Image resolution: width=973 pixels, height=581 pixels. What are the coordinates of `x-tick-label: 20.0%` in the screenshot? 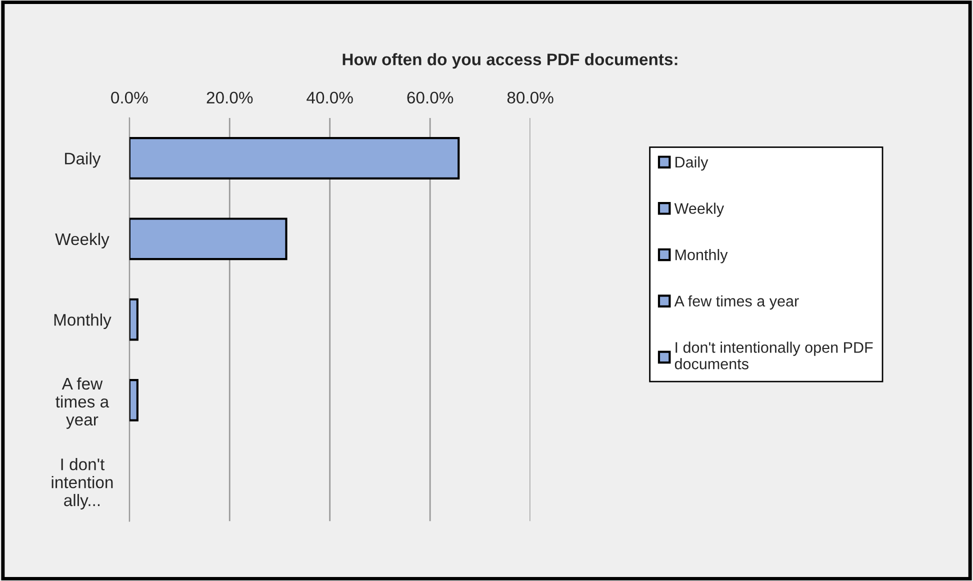 It's located at (229, 98).